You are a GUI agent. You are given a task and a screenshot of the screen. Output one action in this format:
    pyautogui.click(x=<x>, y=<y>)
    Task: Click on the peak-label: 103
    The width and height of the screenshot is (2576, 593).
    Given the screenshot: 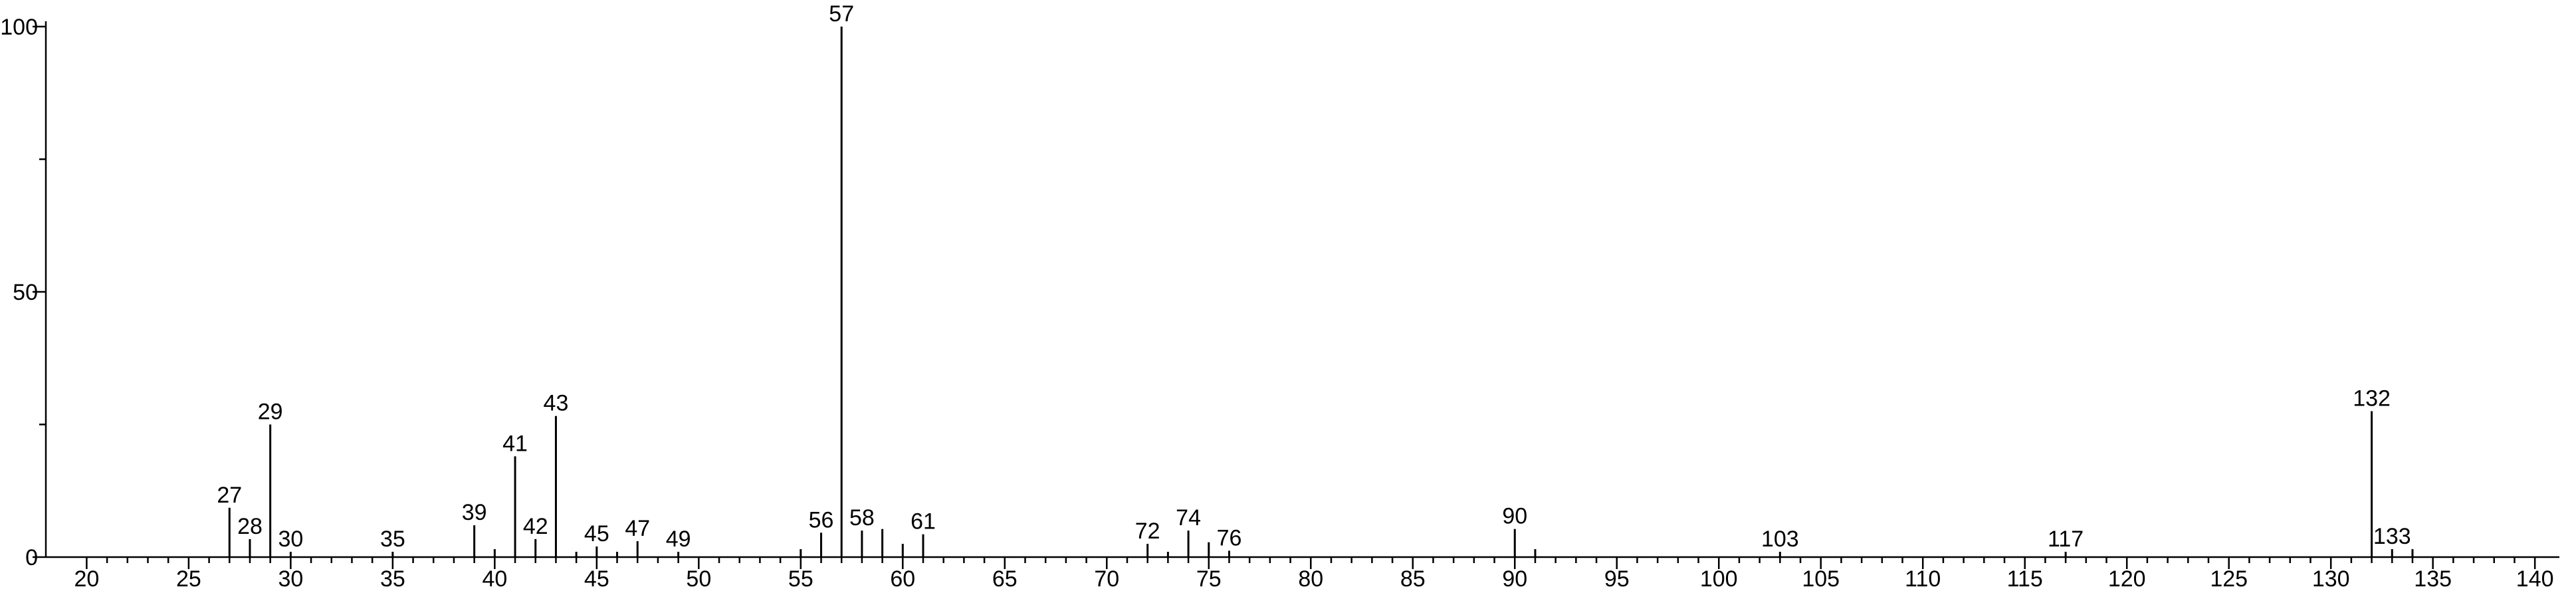 What is the action you would take?
    pyautogui.click(x=1780, y=539)
    